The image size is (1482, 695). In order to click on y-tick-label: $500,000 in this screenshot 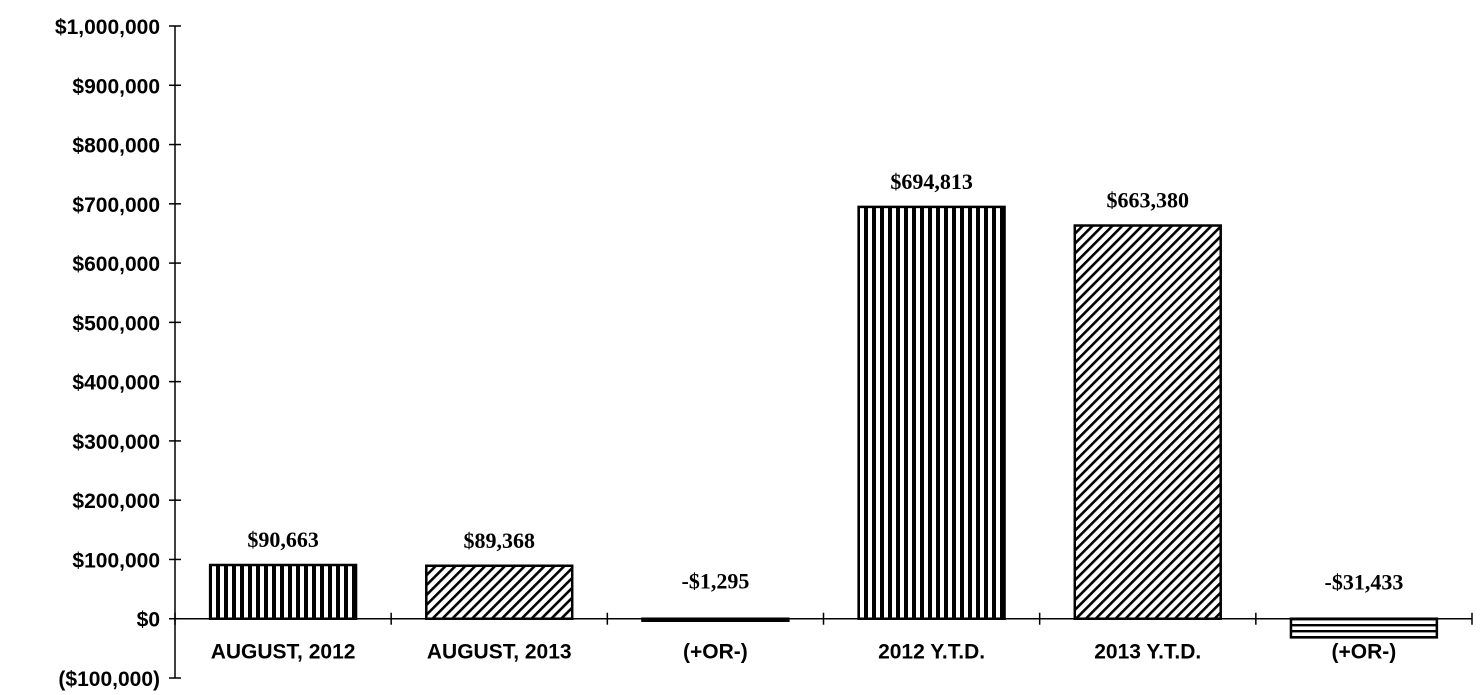, I will do `click(116, 323)`.